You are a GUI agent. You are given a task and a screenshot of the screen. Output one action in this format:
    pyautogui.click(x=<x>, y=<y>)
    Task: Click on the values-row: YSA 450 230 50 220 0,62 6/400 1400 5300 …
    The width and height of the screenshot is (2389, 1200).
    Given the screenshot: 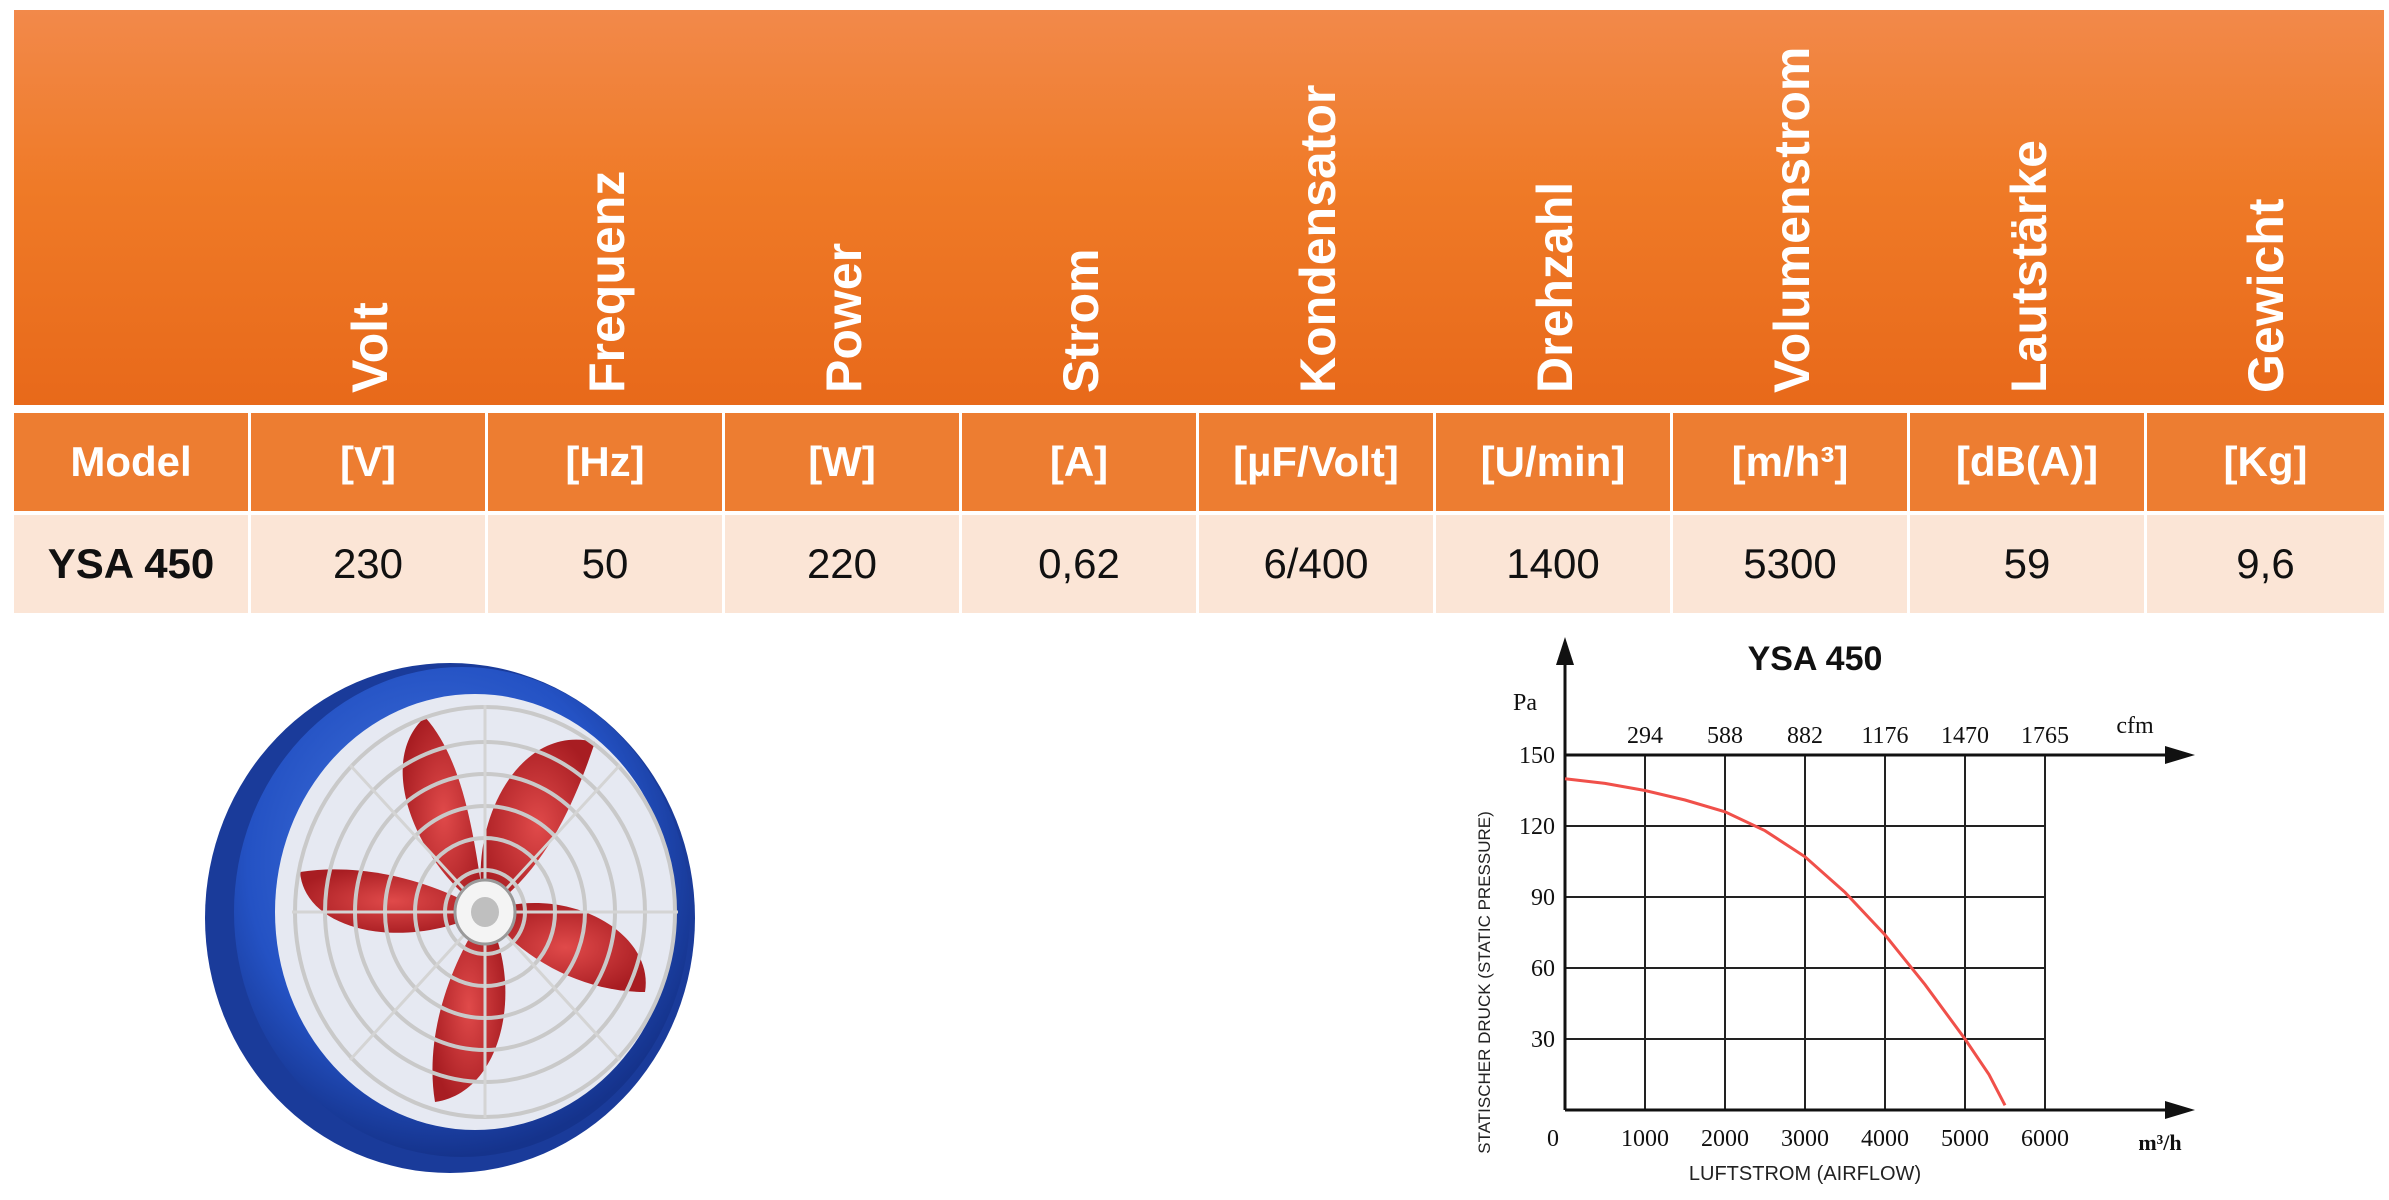 What is the action you would take?
    pyautogui.click(x=1199, y=564)
    